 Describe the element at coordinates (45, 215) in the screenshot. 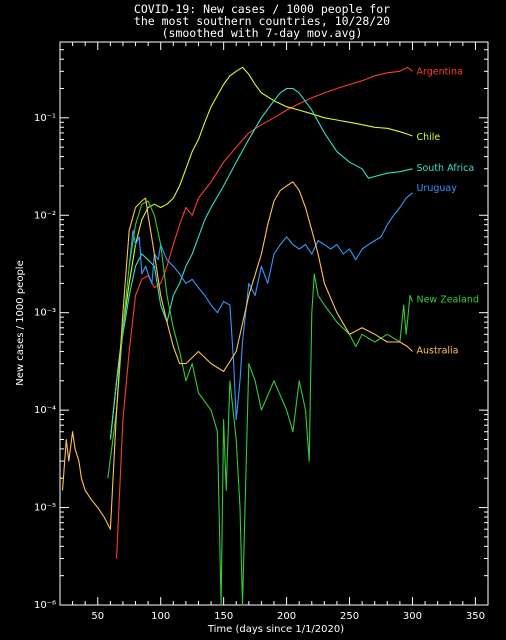

I see `y-tick-label: 10⁻²` at that location.